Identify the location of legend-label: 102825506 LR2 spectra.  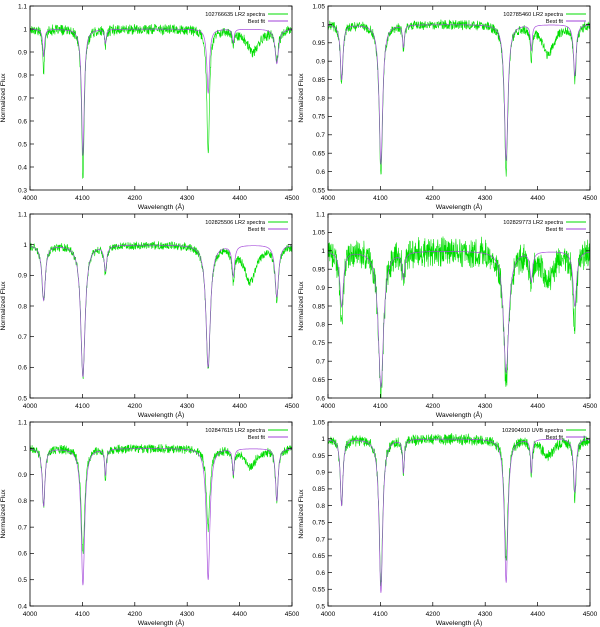
(235, 223).